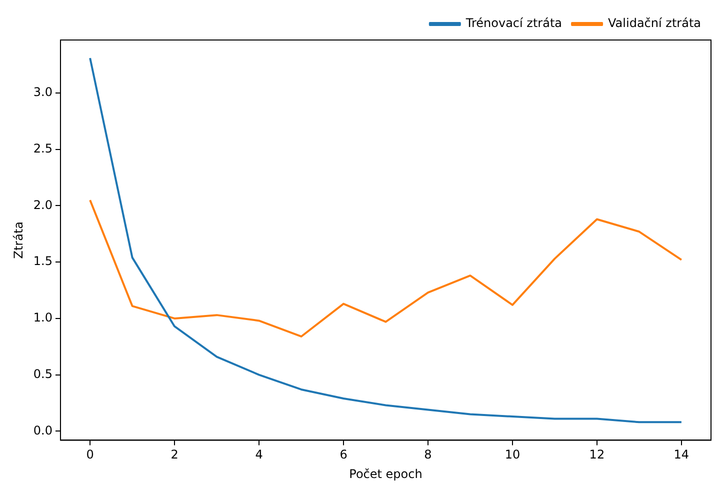  I want to click on y-tick-label: 1.0, so click(42, 317).